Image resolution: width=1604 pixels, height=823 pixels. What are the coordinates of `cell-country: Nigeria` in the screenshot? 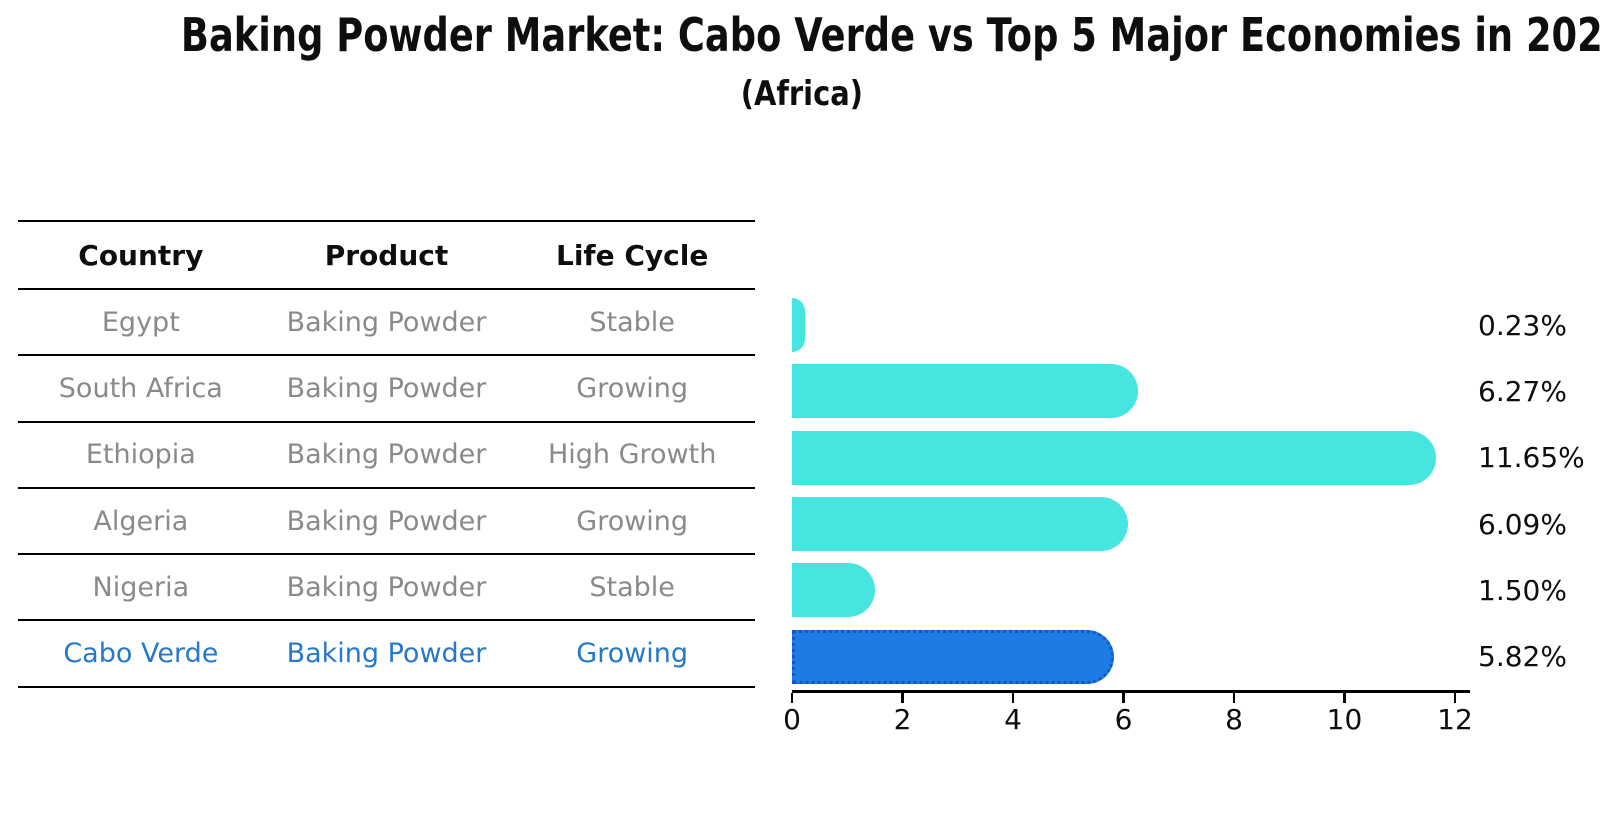 It's located at (141, 587).